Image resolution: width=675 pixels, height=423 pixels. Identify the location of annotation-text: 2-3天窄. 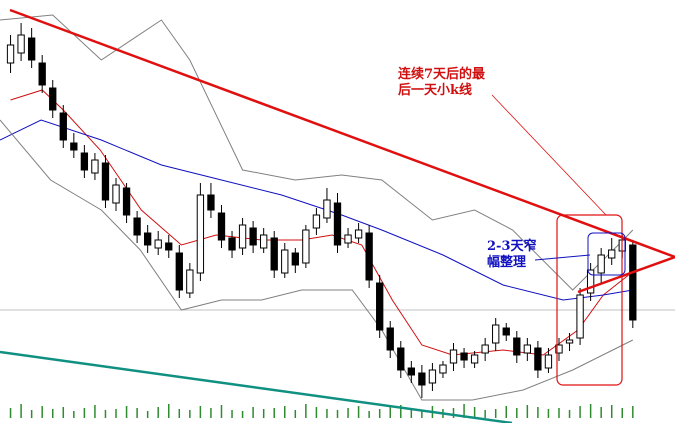
(512, 246).